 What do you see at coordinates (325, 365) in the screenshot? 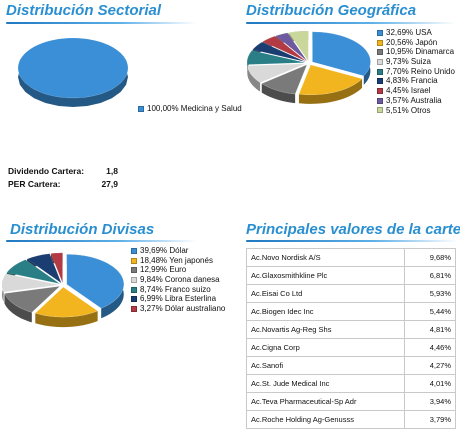
I see `holding-name: Ac.Sanofi` at bounding box center [325, 365].